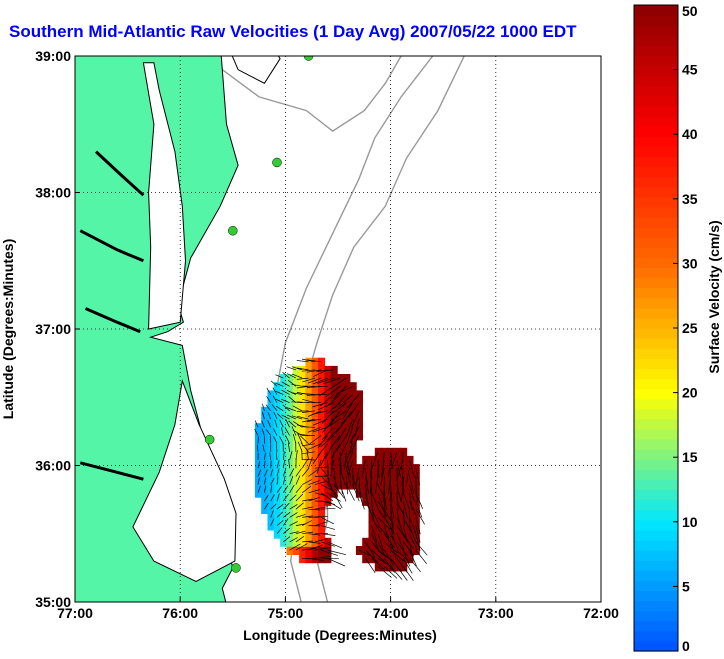 This screenshot has width=724, height=659. Describe the element at coordinates (119, 173) in the screenshot. I see `river` at that location.